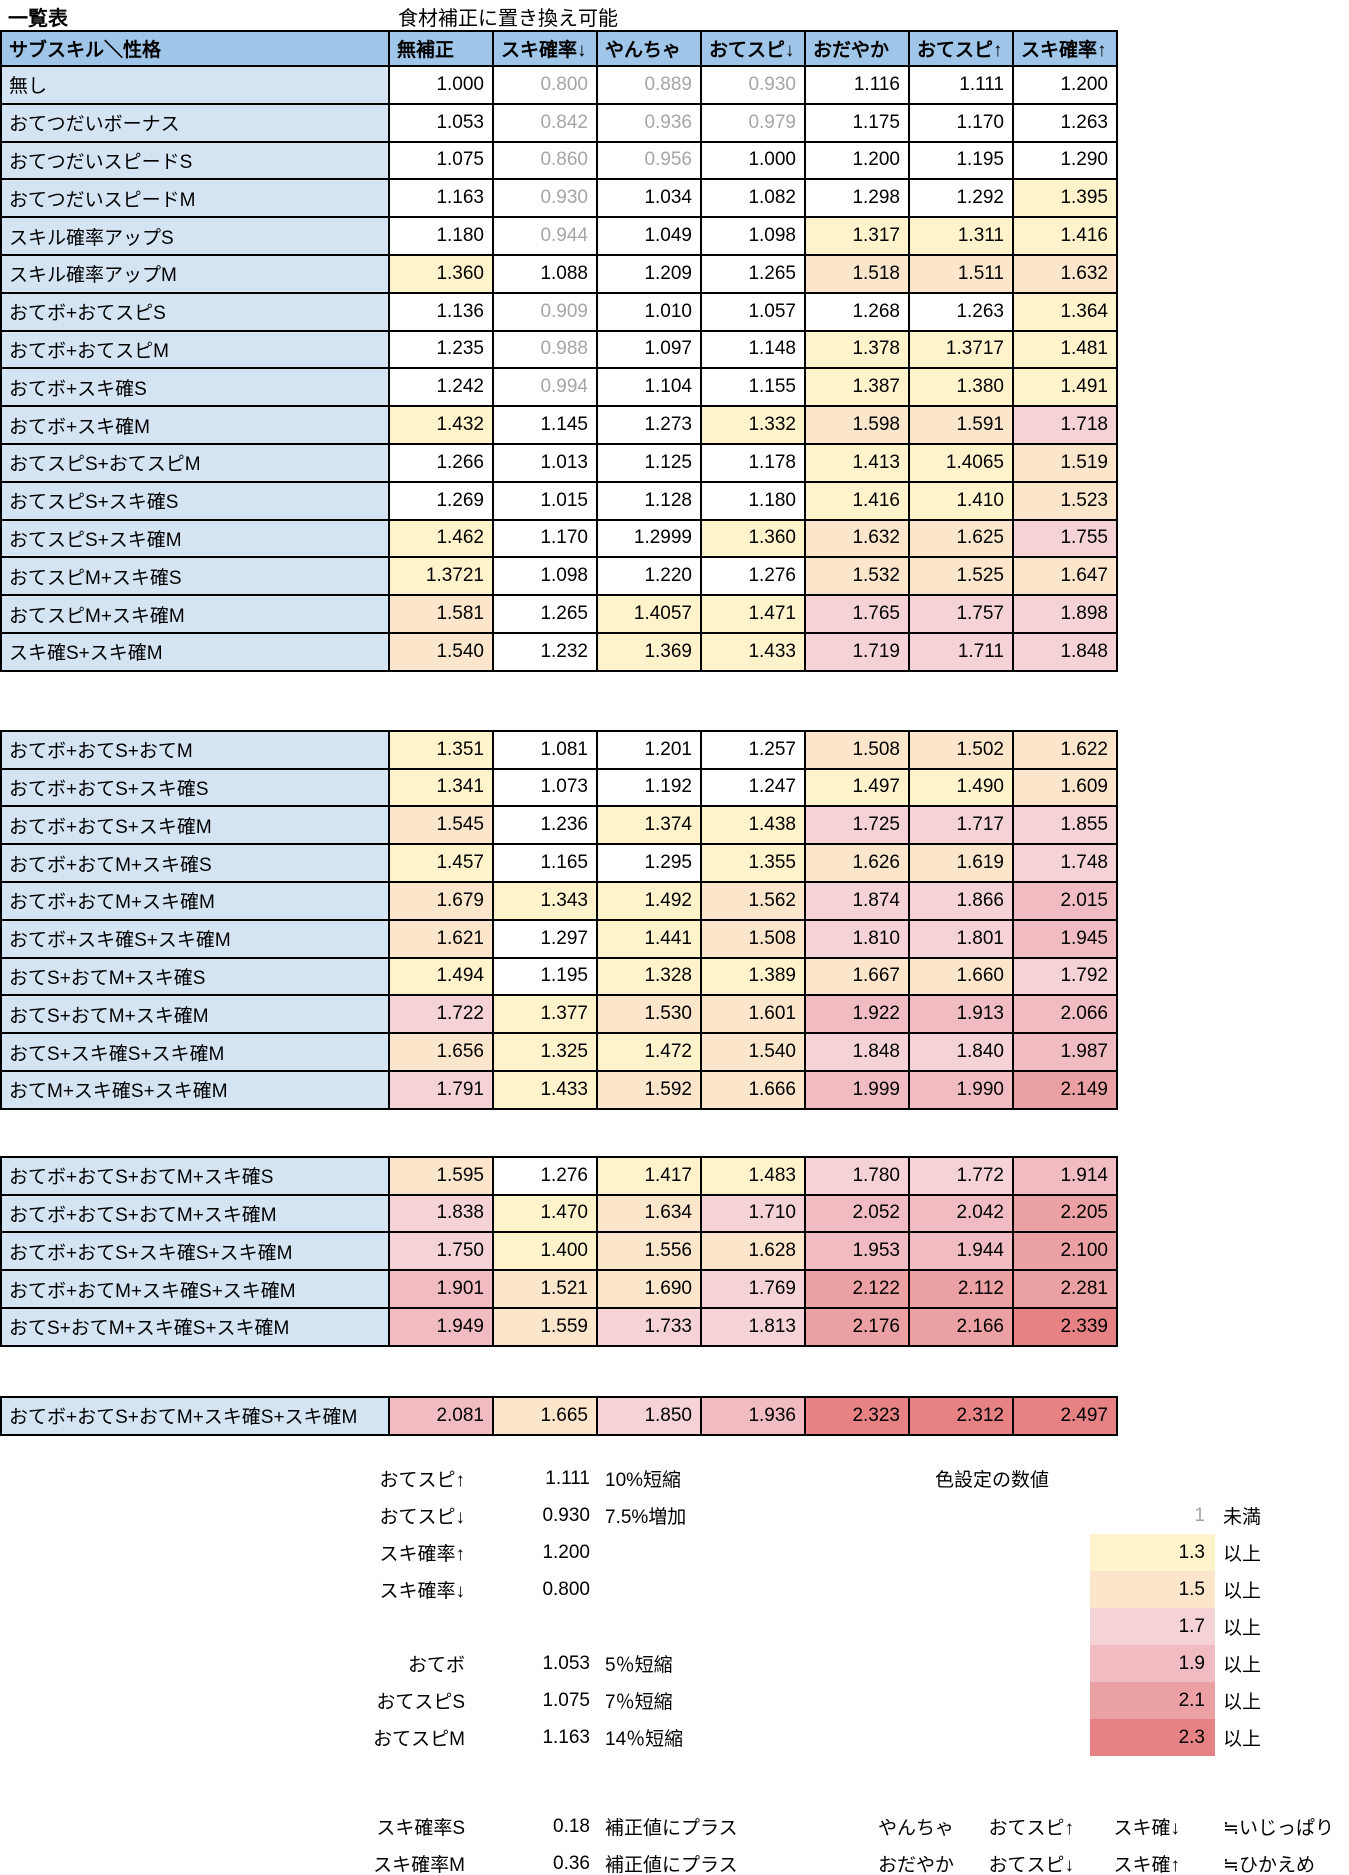 This screenshot has width=1349, height=1875. I want to click on value-cell: 2.176, so click(858, 1327).